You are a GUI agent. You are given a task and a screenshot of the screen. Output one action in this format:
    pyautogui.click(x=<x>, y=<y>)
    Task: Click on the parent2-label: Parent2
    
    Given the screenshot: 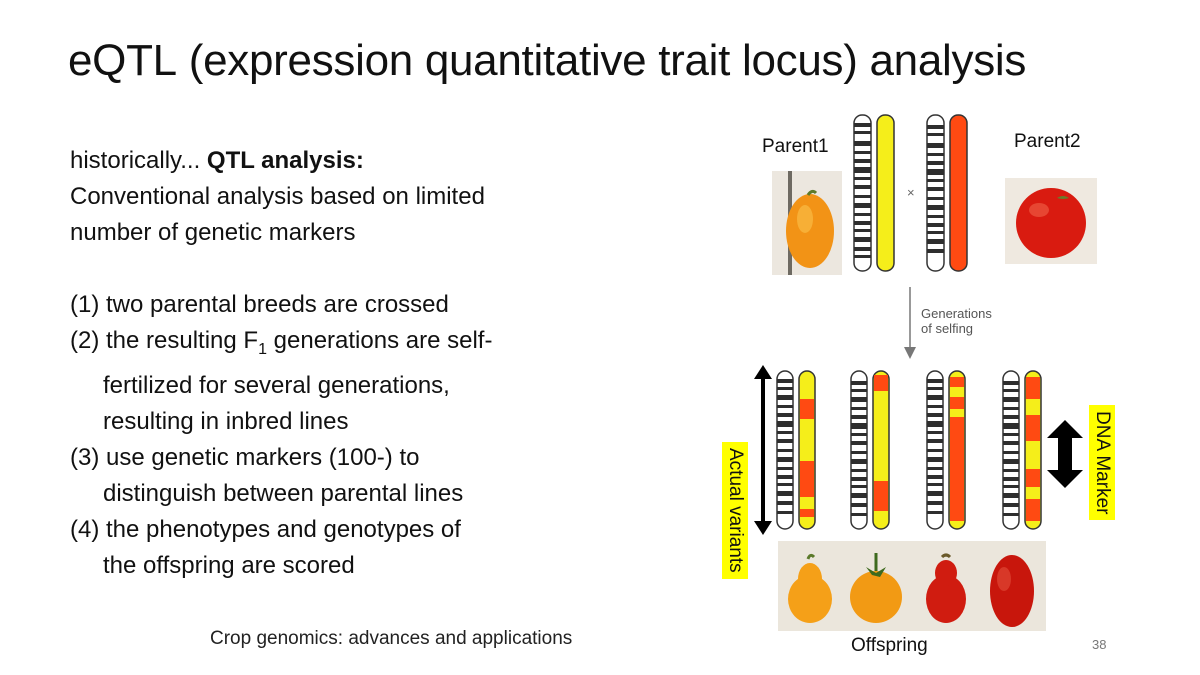 What is the action you would take?
    pyautogui.click(x=1047, y=141)
    